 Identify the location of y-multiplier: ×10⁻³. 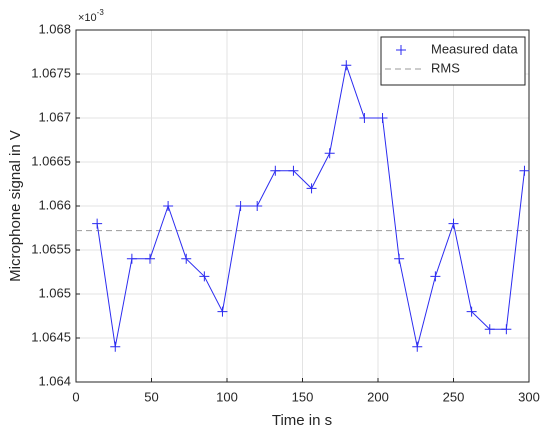
(91, 16).